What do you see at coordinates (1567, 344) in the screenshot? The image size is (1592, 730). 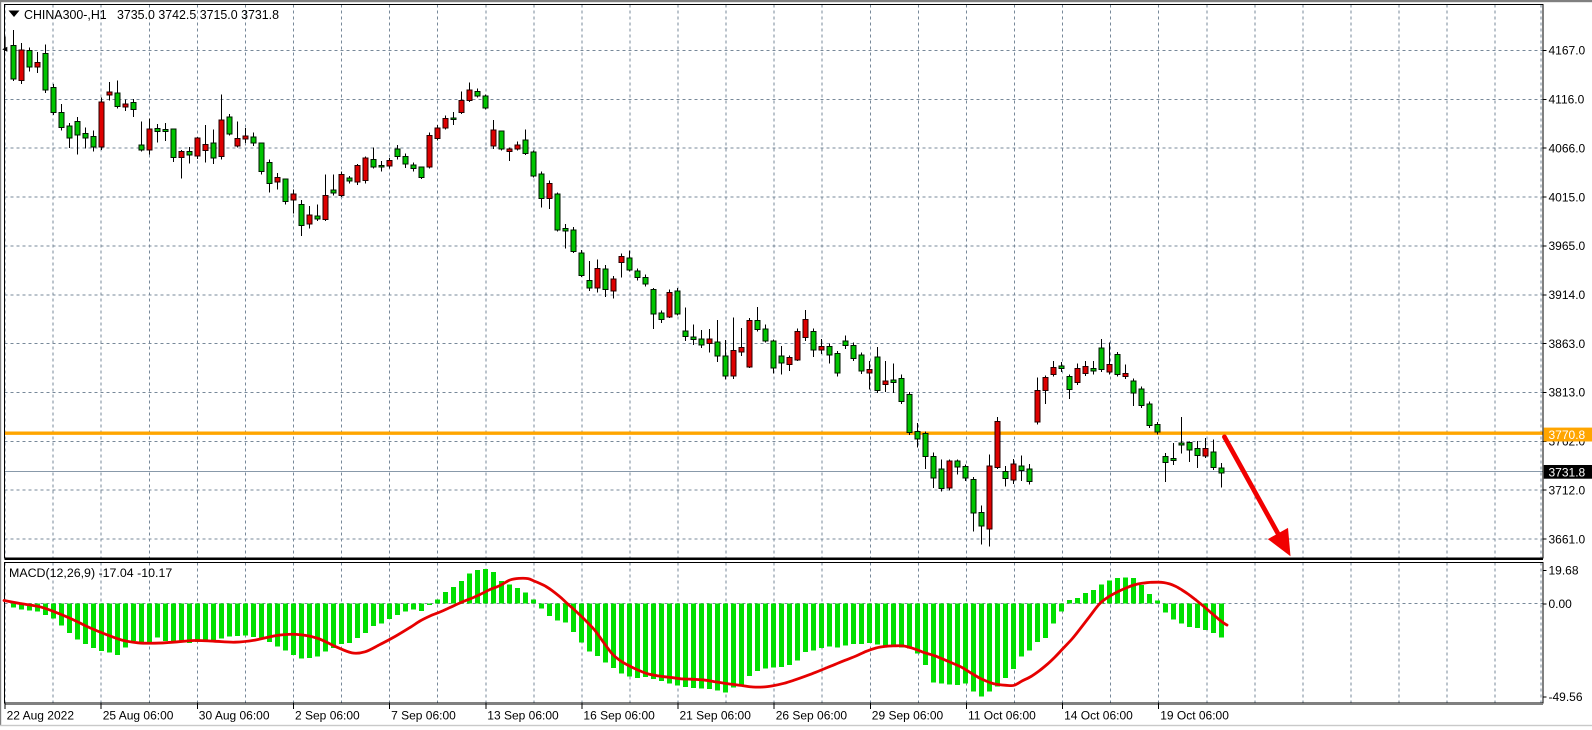 I see `svg-text: 3863.0` at bounding box center [1567, 344].